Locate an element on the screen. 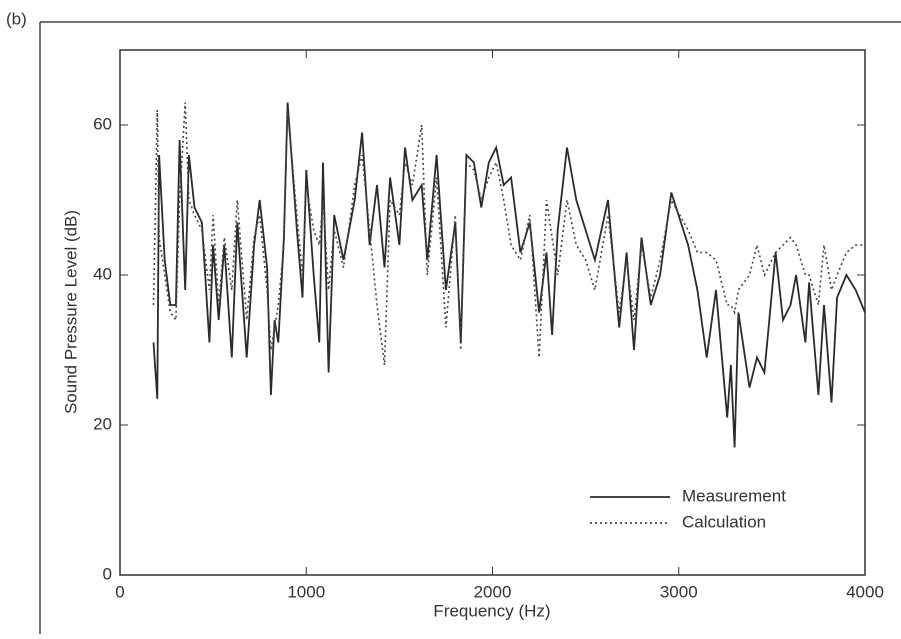 The width and height of the screenshot is (901, 639). x-tick-label: 4000 is located at coordinates (865, 591).